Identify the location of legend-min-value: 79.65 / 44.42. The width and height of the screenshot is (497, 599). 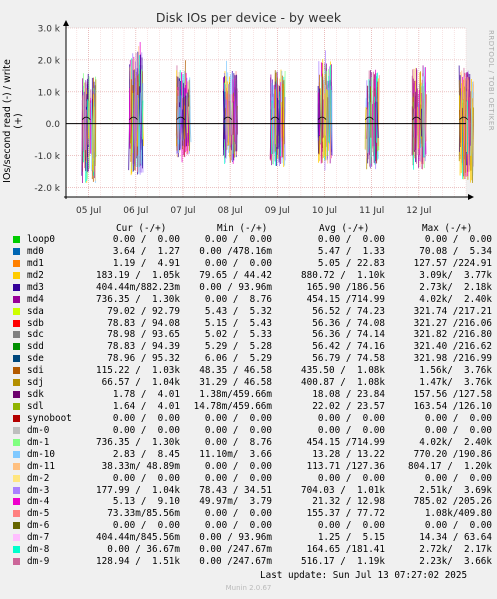
(235, 275).